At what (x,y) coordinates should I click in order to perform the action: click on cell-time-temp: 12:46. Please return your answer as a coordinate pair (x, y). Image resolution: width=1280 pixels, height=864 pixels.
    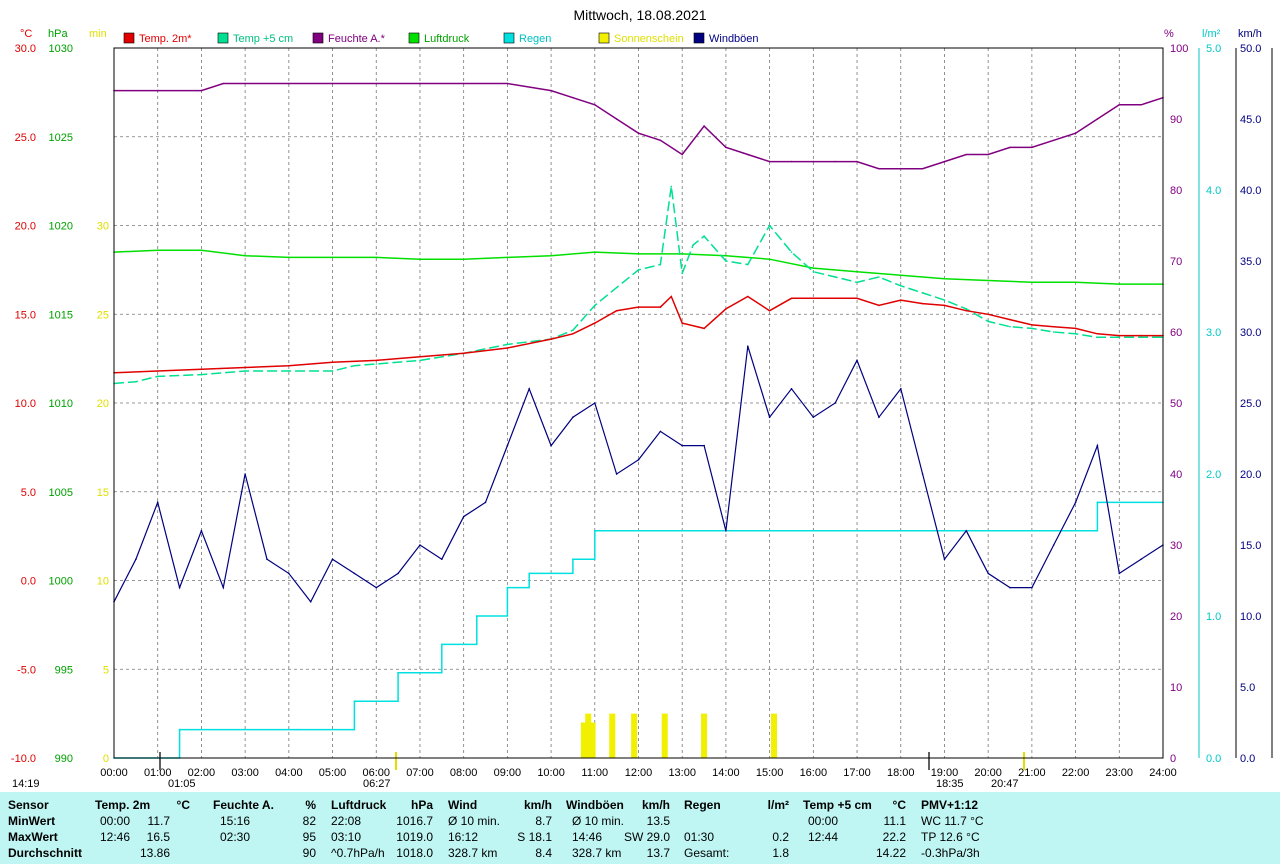
    Looking at the image, I should click on (115, 837).